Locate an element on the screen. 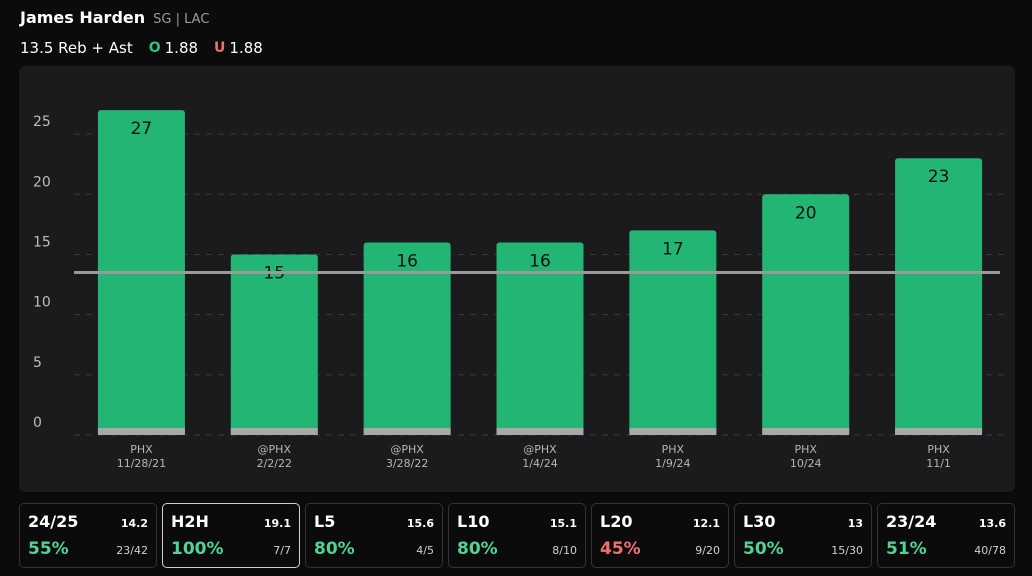 Image resolution: width=1032 pixels, height=576 pixels. stat-bottom-row: 55% 23/42 is located at coordinates (88, 549).